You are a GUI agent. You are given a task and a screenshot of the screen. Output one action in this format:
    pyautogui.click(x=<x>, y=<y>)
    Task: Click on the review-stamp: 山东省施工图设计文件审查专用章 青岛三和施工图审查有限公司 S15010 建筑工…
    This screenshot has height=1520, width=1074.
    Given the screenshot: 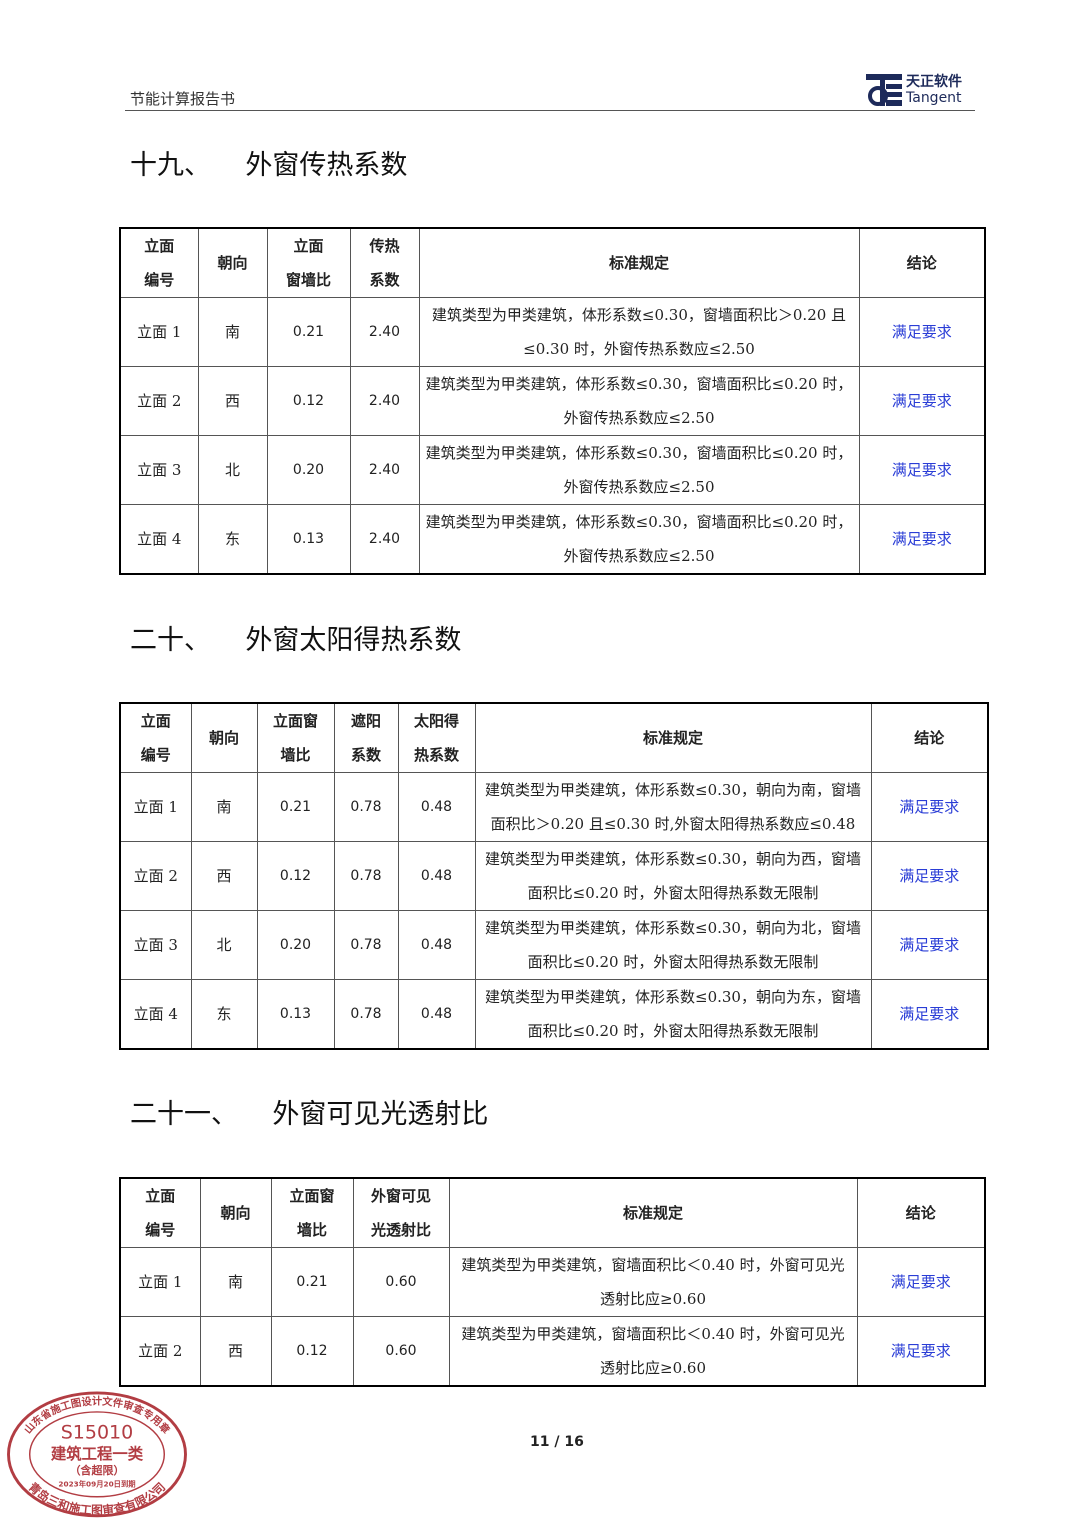 What is the action you would take?
    pyautogui.click(x=97, y=1454)
    